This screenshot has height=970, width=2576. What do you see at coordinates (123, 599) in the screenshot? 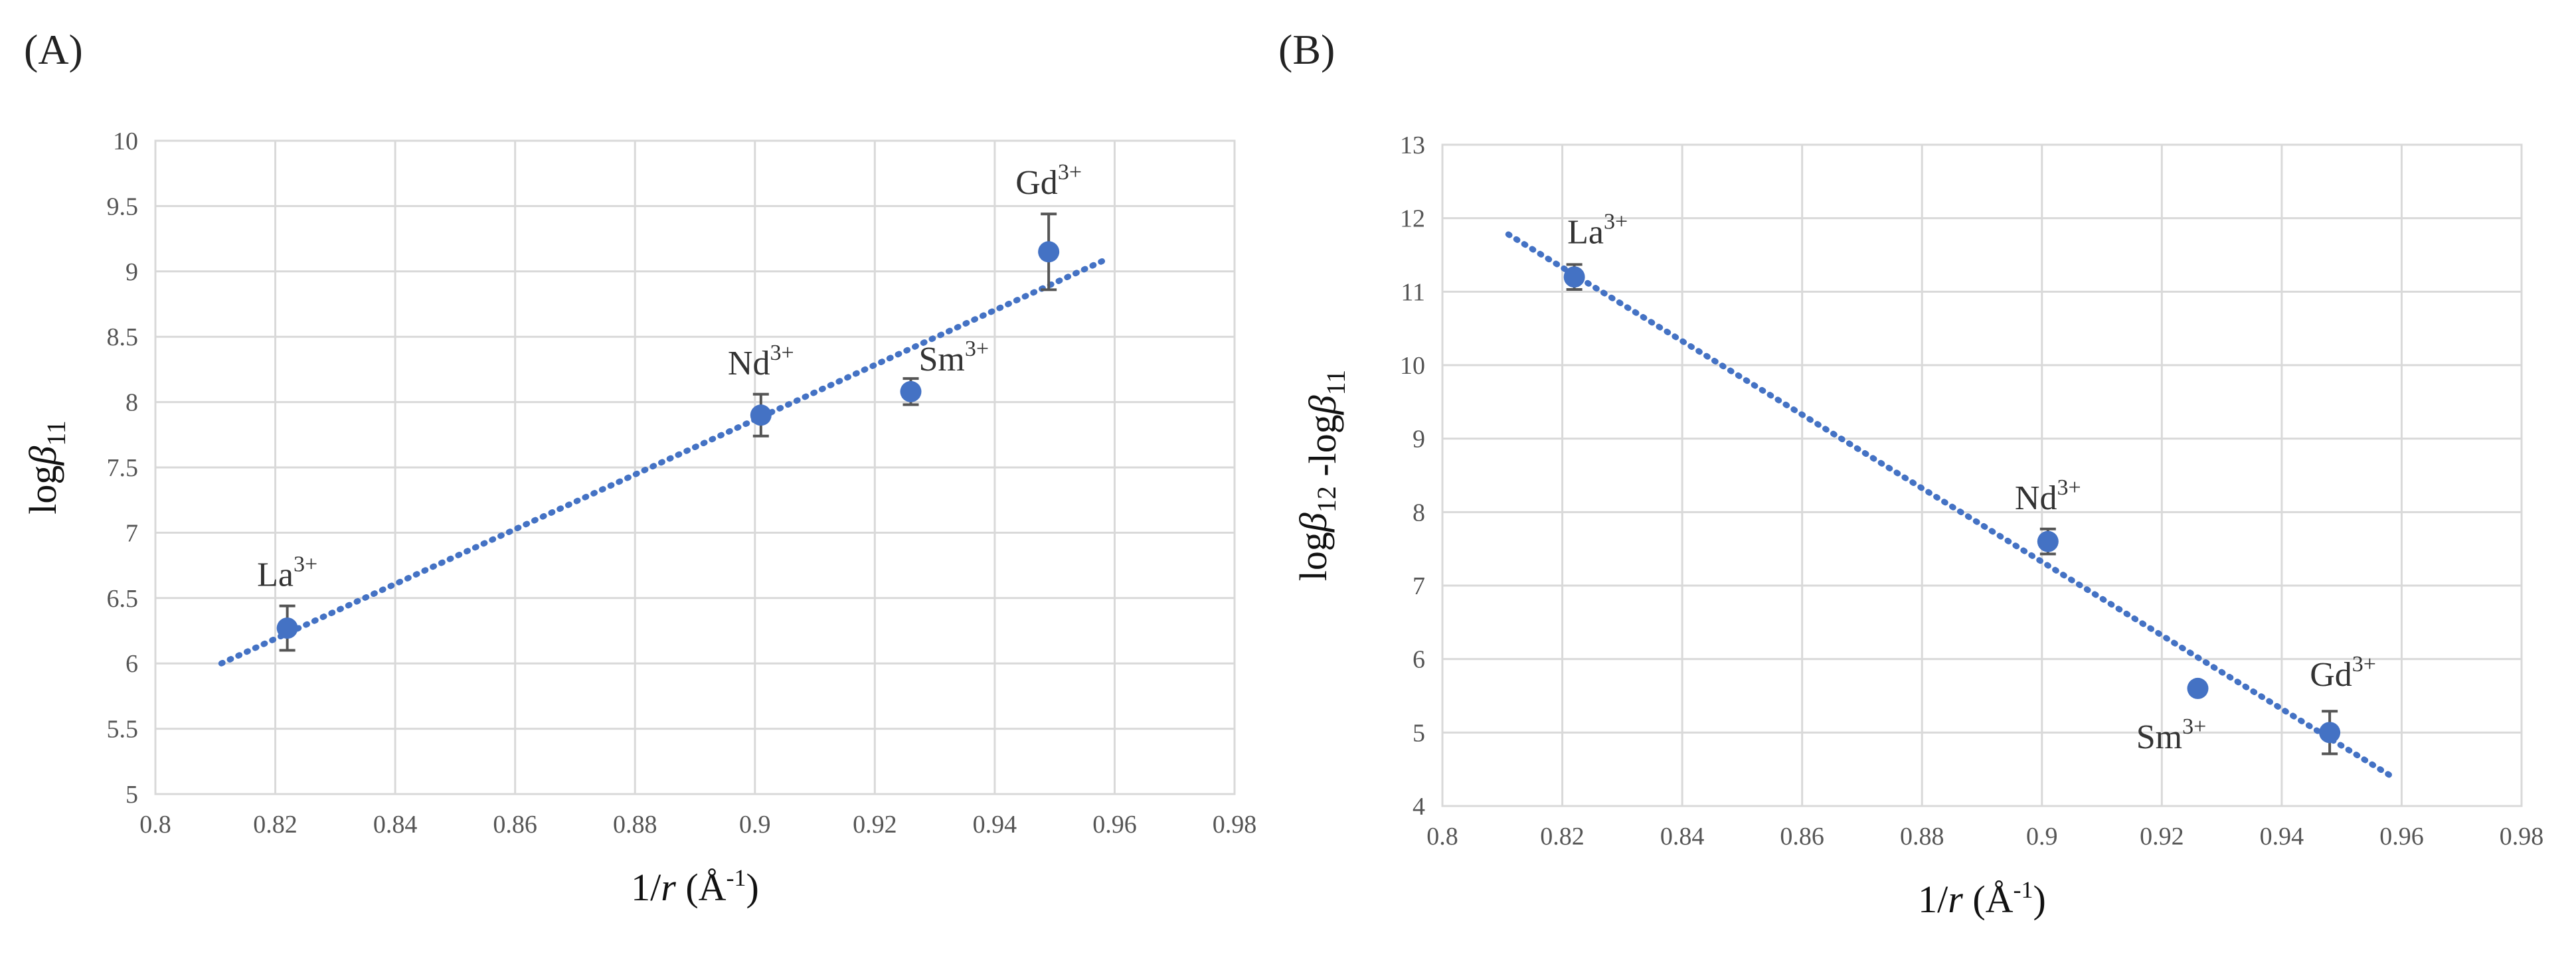
I see `y-tick-label: 6.5` at bounding box center [123, 599].